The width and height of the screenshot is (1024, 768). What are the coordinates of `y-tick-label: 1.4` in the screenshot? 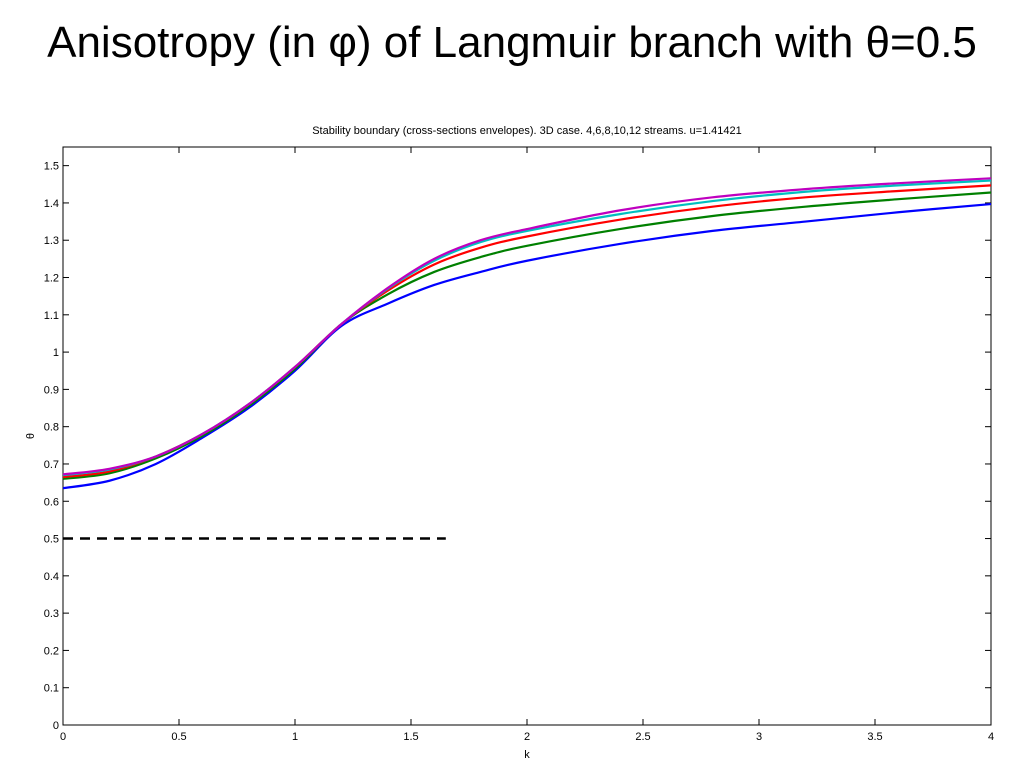 It's located at (51, 204).